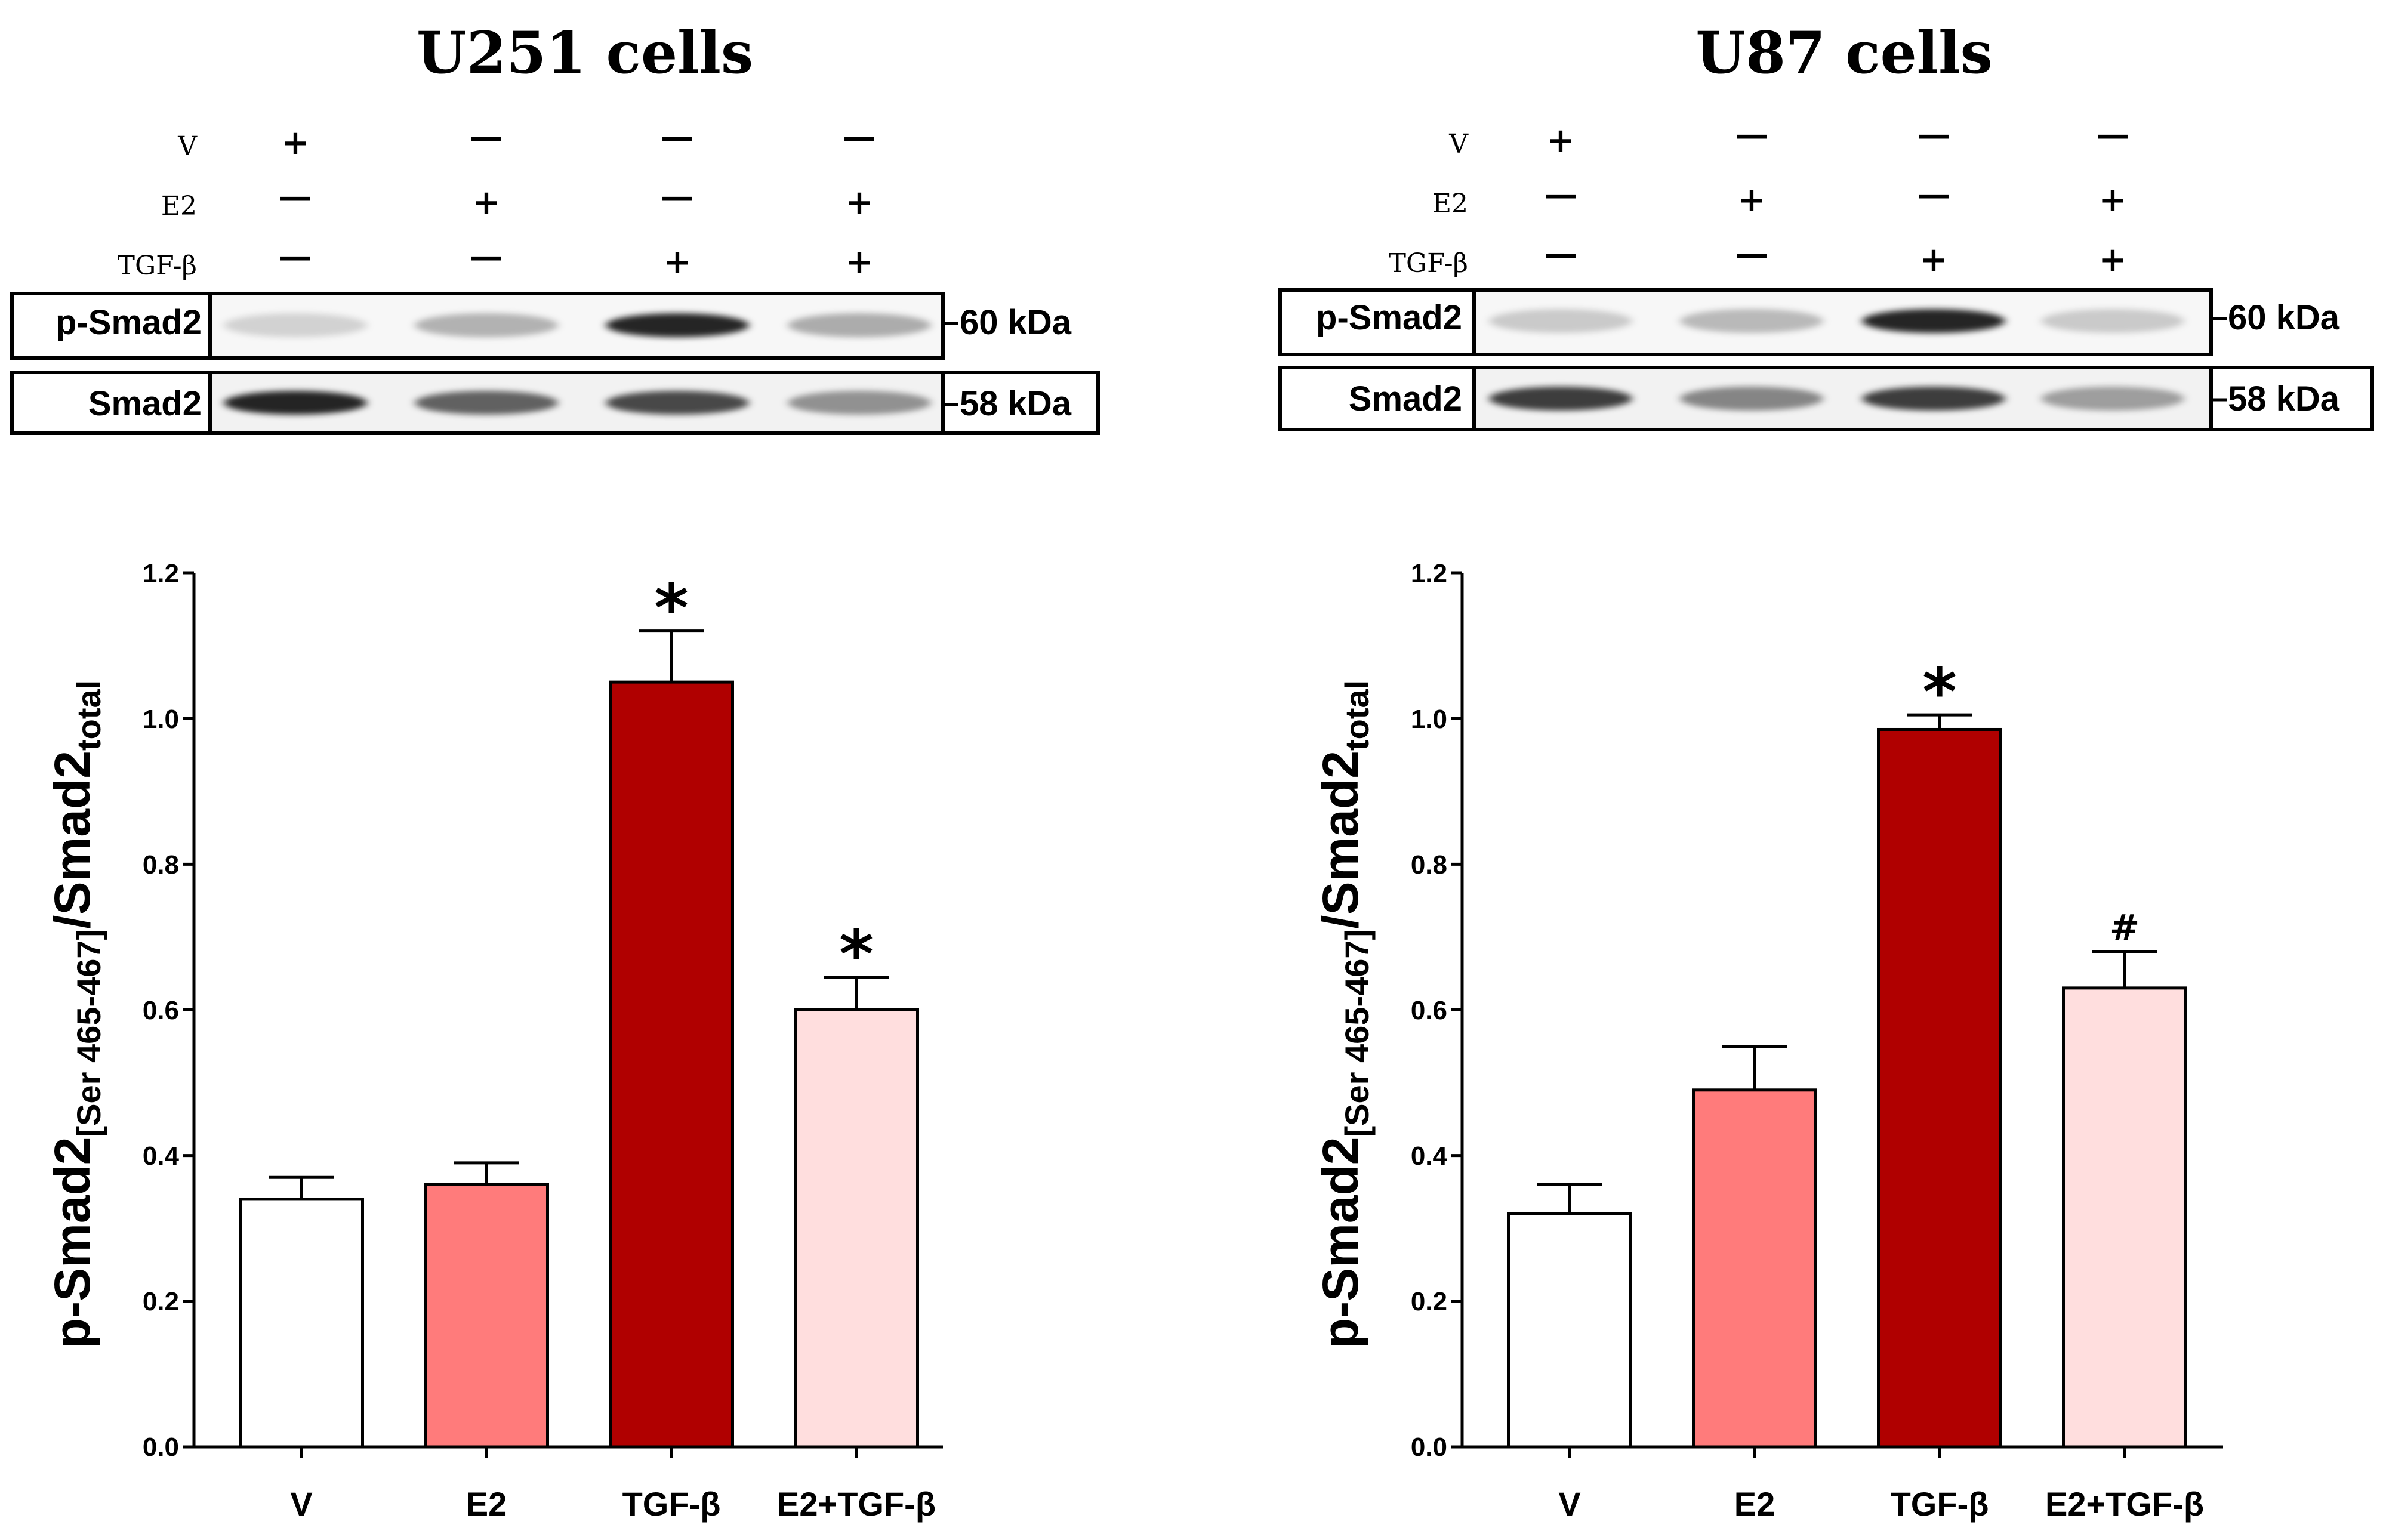 This screenshot has width=2383, height=1540. What do you see at coordinates (585, 53) in the screenshot?
I see `panel-title: U251 cells` at bounding box center [585, 53].